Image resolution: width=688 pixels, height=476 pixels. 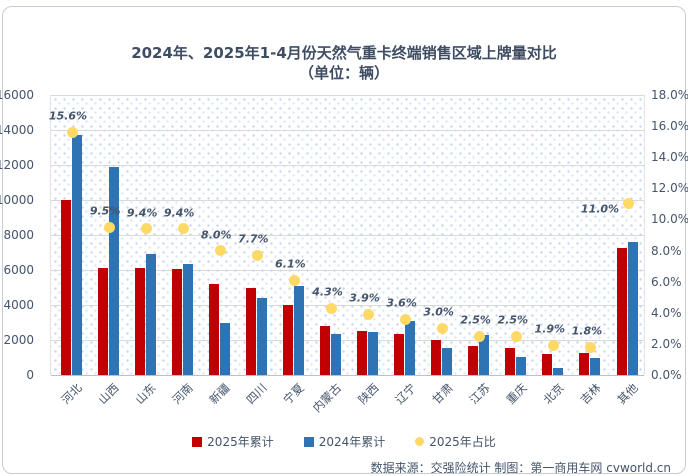 I want to click on y-axis-left-tick: 4000, so click(x=18, y=305).